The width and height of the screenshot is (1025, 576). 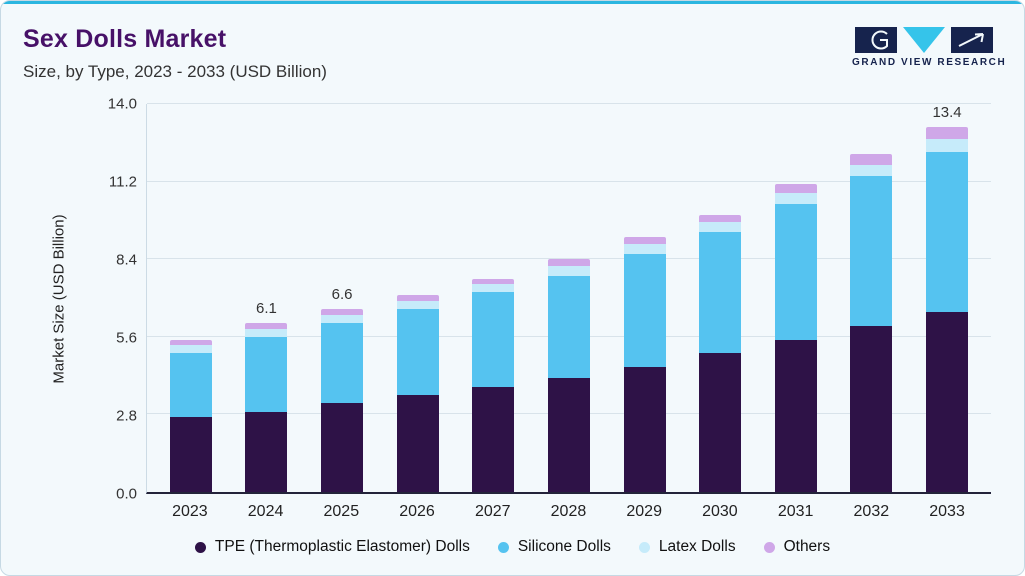 I want to click on y-axis-labels: 0.0 2.8 5.6 8.4 11.2 14.0, so click(x=112, y=299).